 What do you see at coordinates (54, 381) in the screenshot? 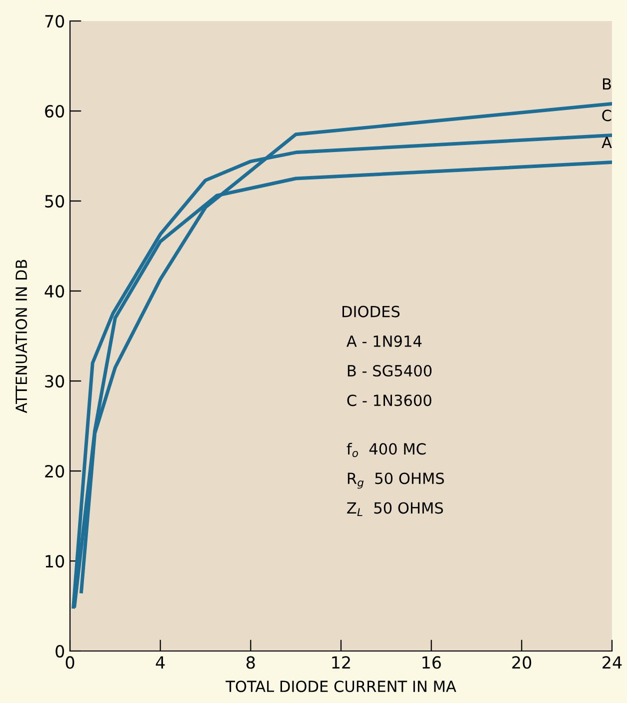
I see `y-tick-label: 30` at bounding box center [54, 381].